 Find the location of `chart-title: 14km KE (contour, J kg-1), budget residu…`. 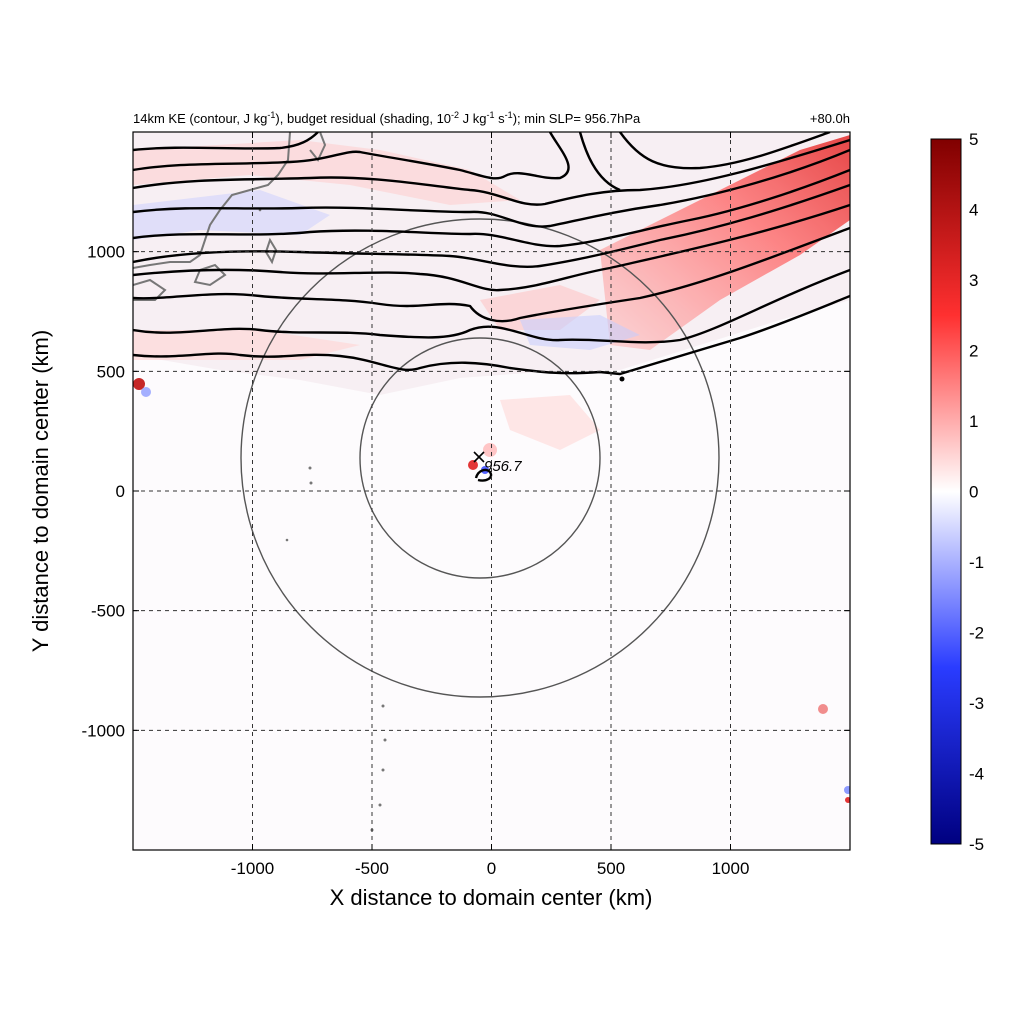

chart-title: 14km KE (contour, J kg-1), budget residu… is located at coordinates (387, 118).